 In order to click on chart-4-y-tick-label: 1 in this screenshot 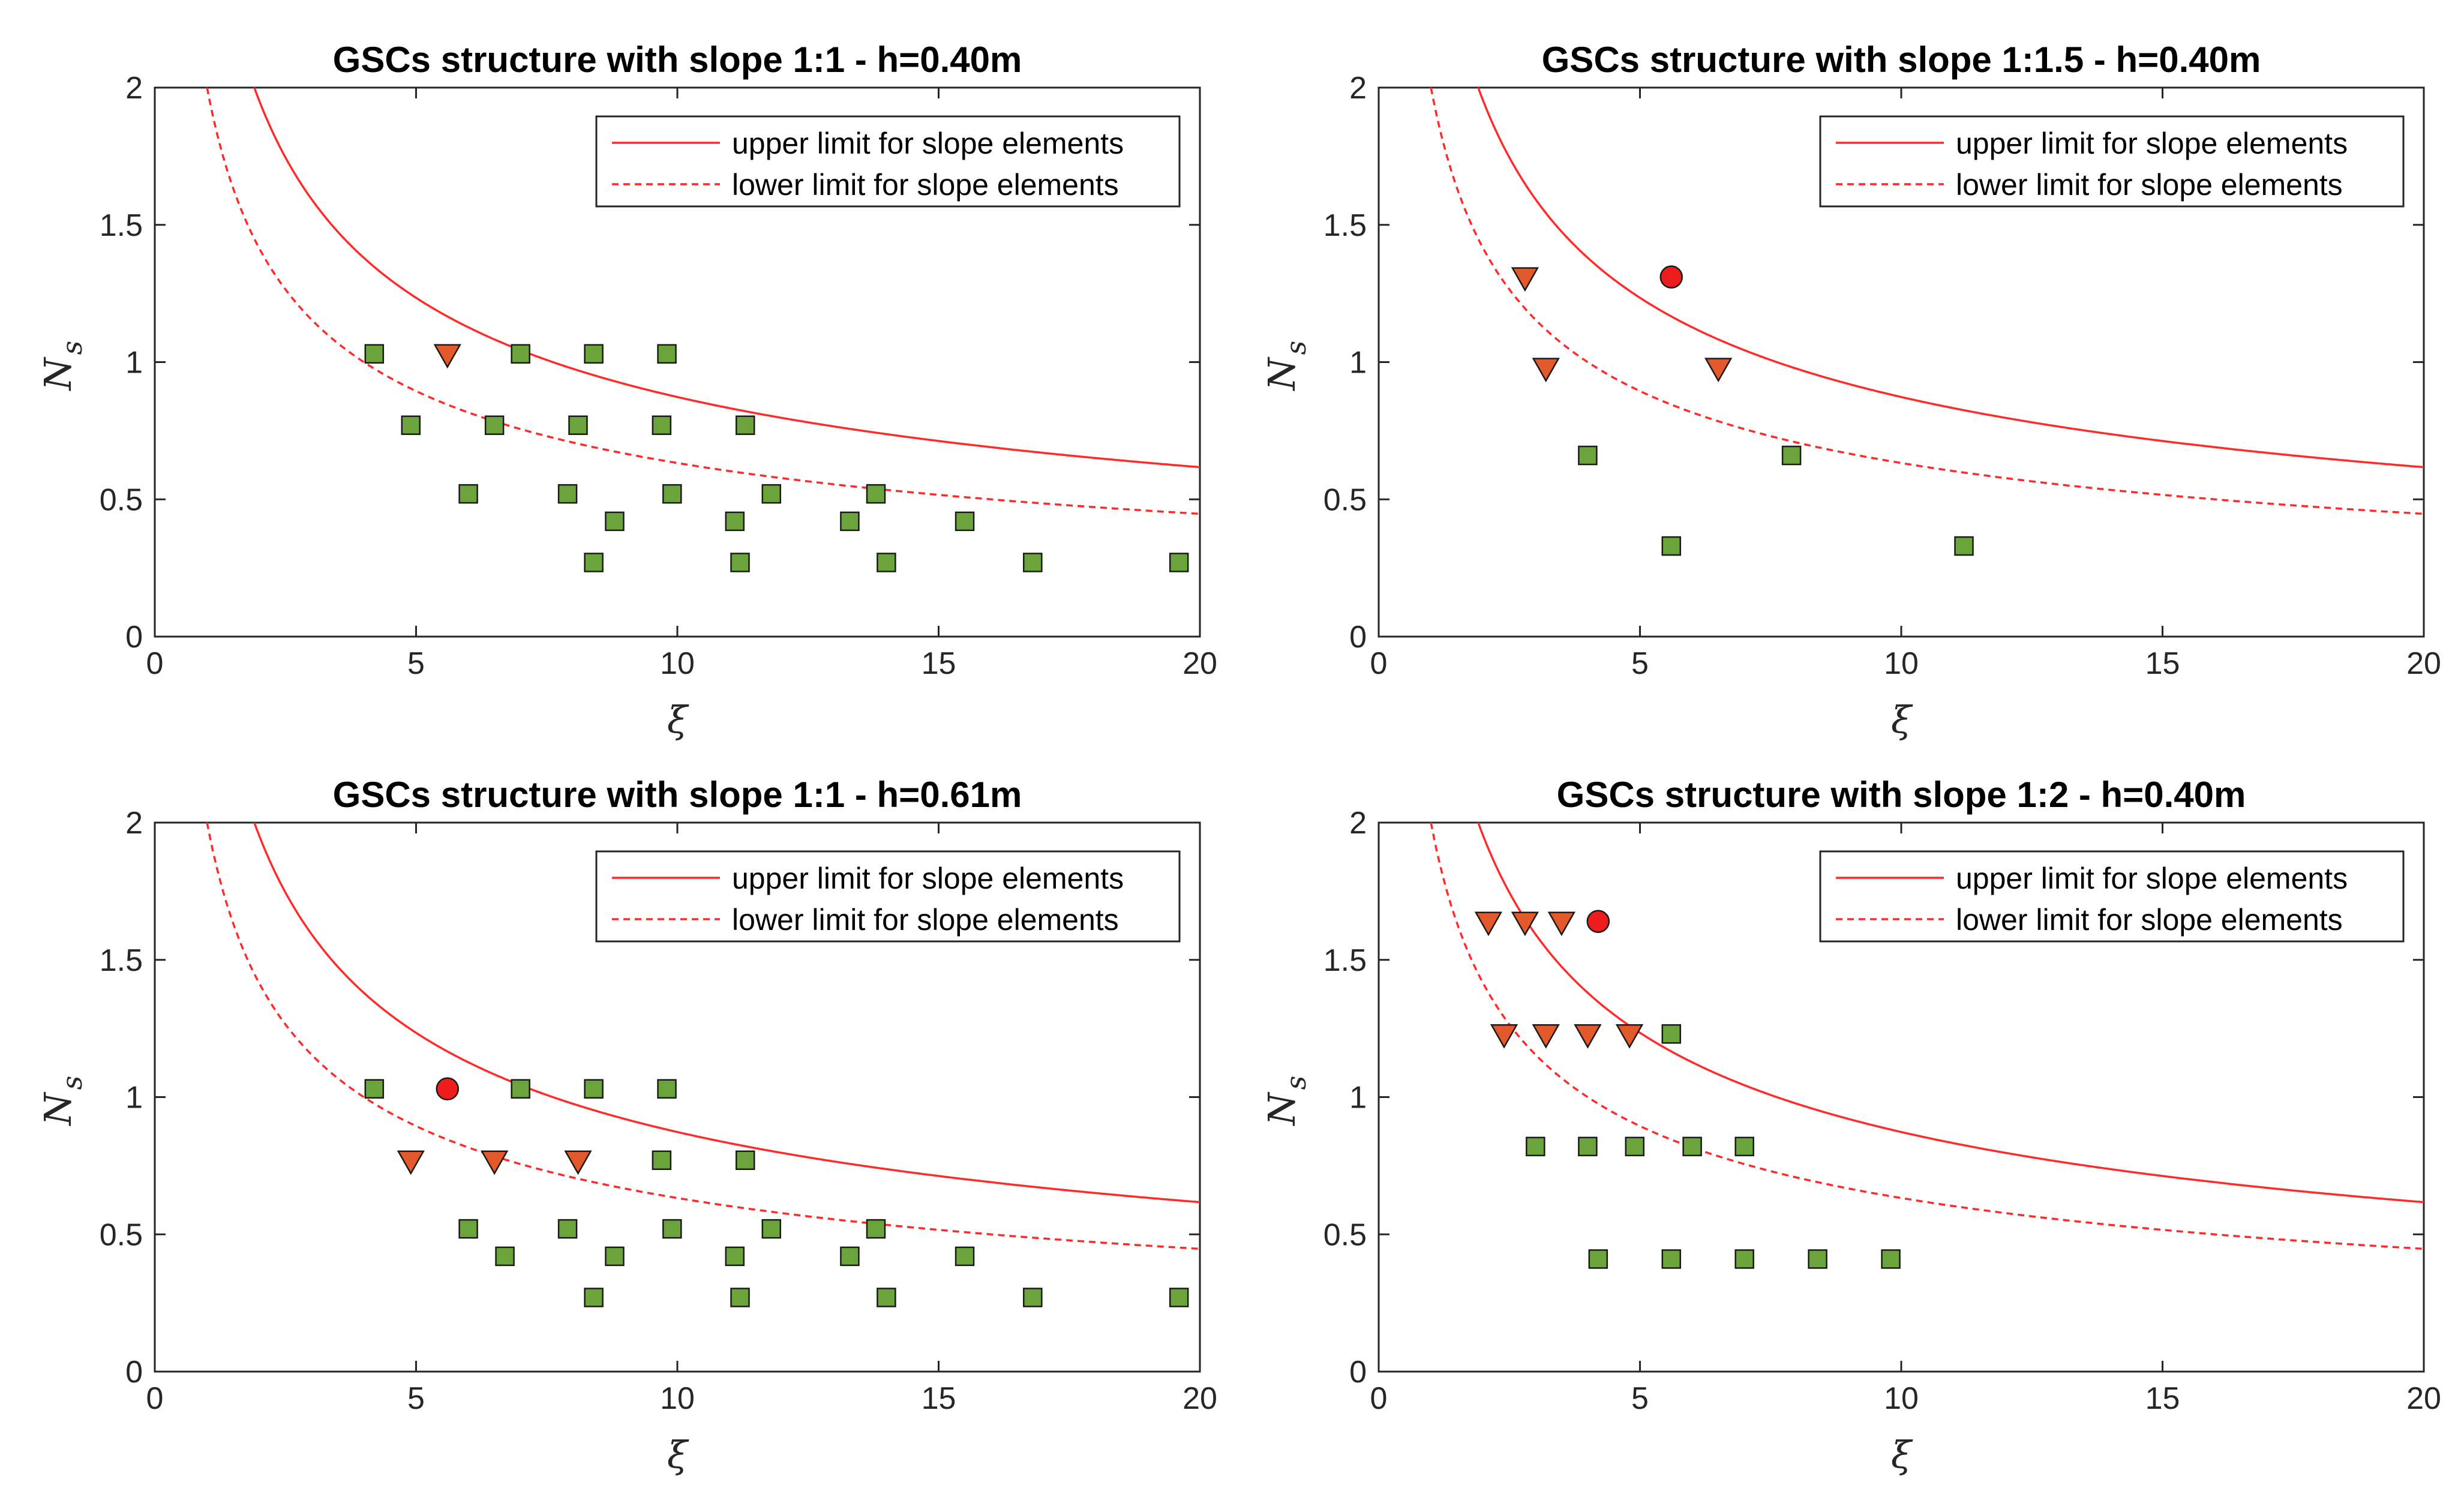, I will do `click(1358, 1098)`.